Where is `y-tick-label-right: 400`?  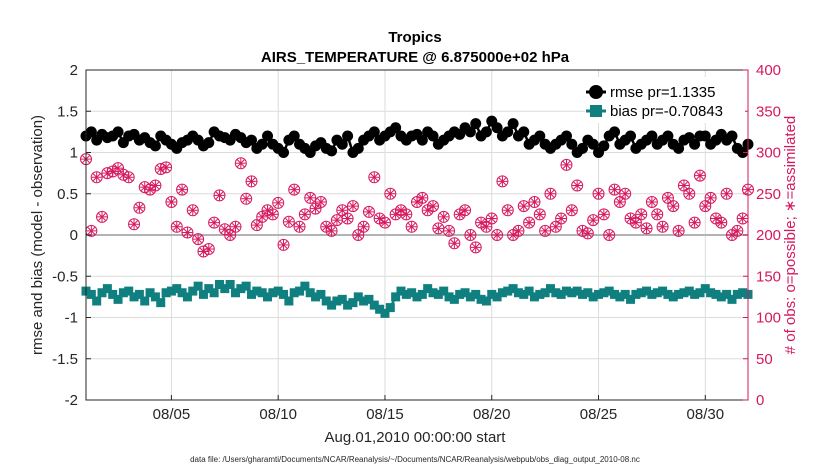 y-tick-label-right: 400 is located at coordinates (768, 70).